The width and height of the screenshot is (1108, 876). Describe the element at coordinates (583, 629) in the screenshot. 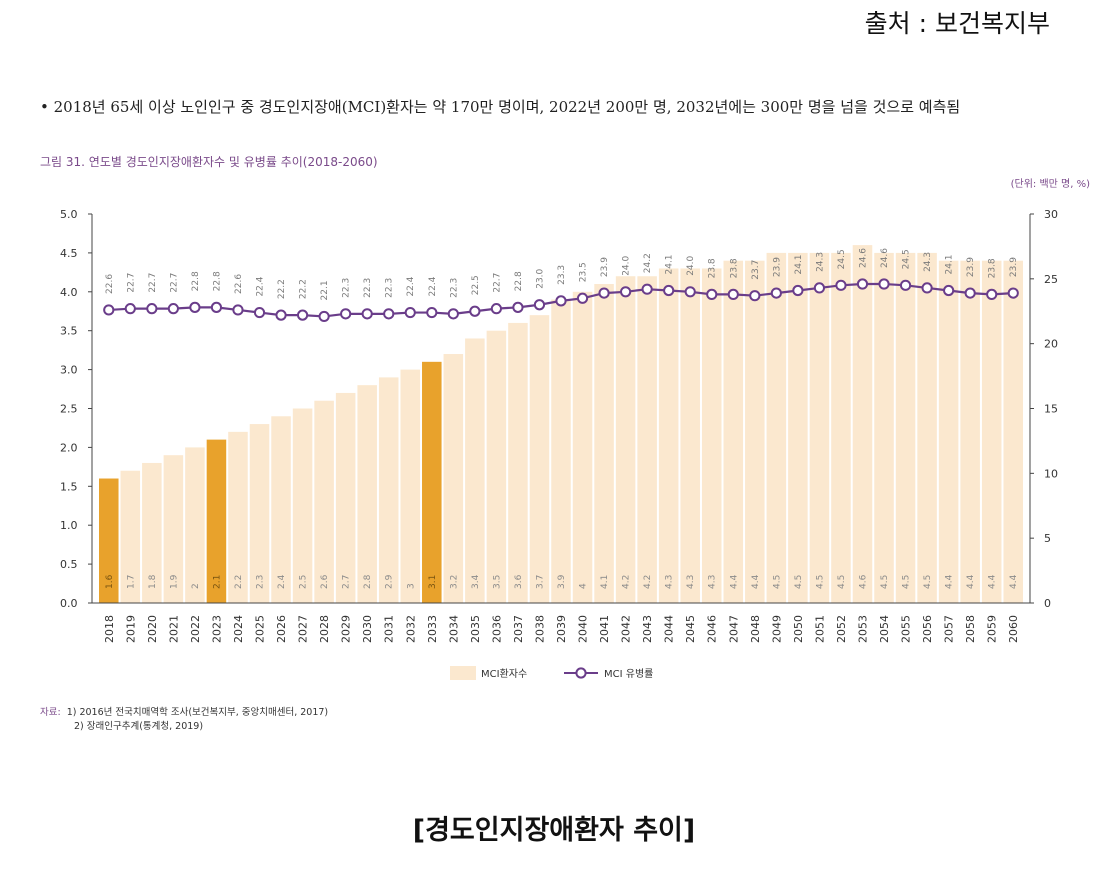

I see `x-tick-label: 2040` at that location.